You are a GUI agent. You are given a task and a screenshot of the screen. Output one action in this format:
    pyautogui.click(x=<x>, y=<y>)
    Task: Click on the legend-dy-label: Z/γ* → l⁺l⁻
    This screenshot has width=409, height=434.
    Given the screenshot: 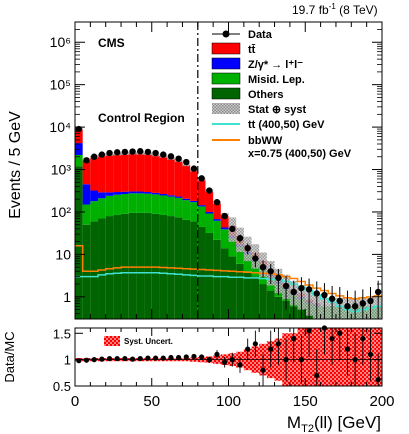 What is the action you would take?
    pyautogui.click(x=275, y=65)
    